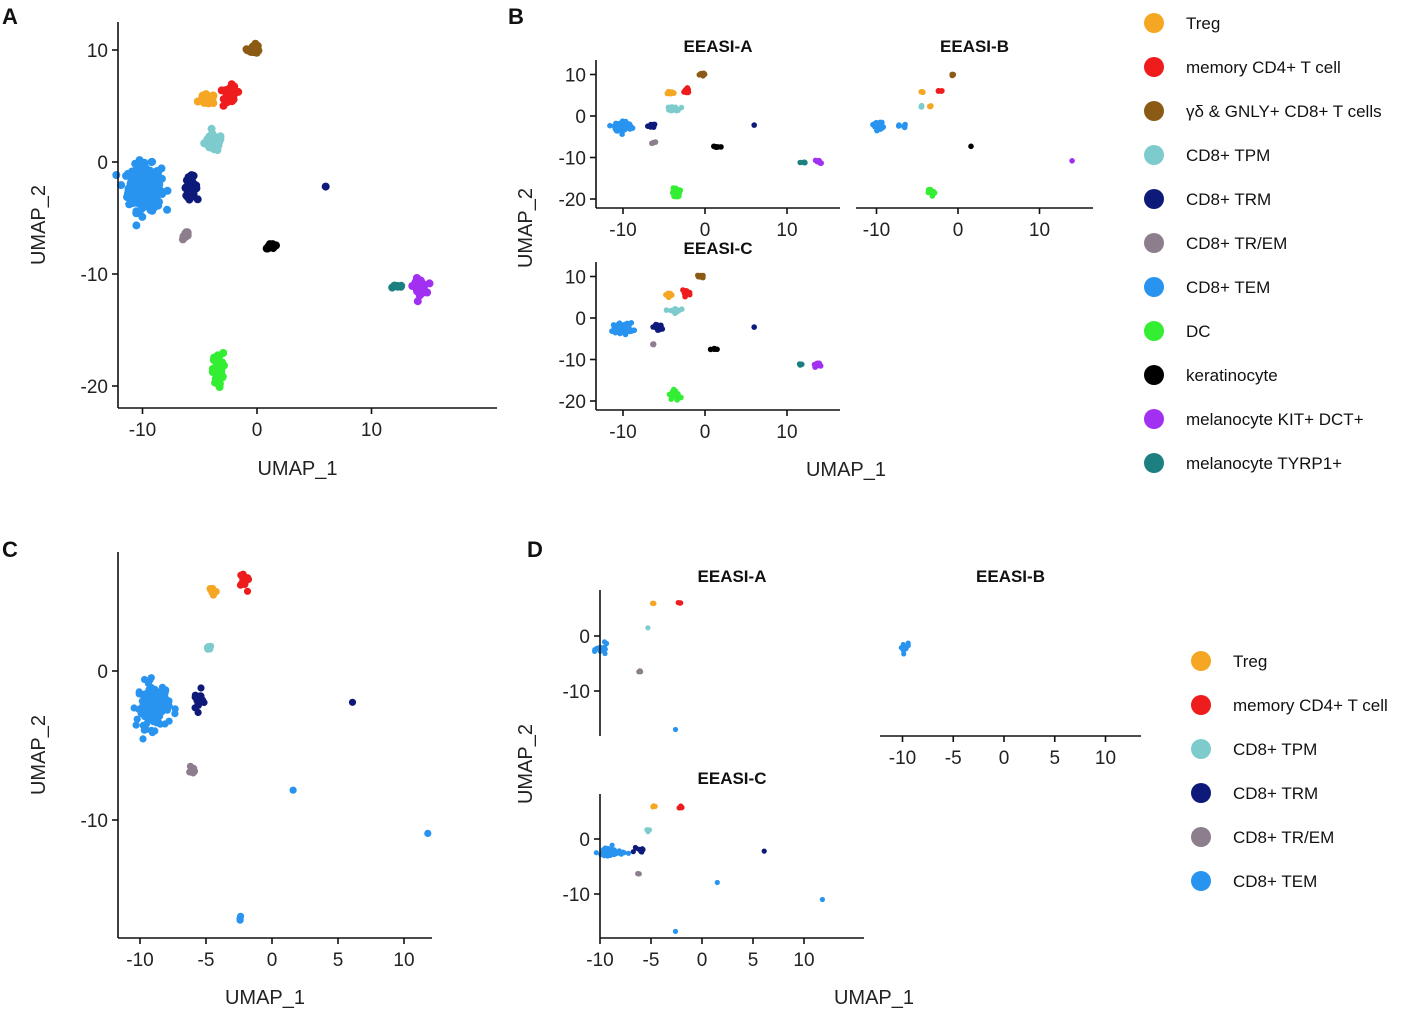 This screenshot has height=1015, width=1418. What do you see at coordinates (10, 549) in the screenshot?
I see `panel-label-c: C` at bounding box center [10, 549].